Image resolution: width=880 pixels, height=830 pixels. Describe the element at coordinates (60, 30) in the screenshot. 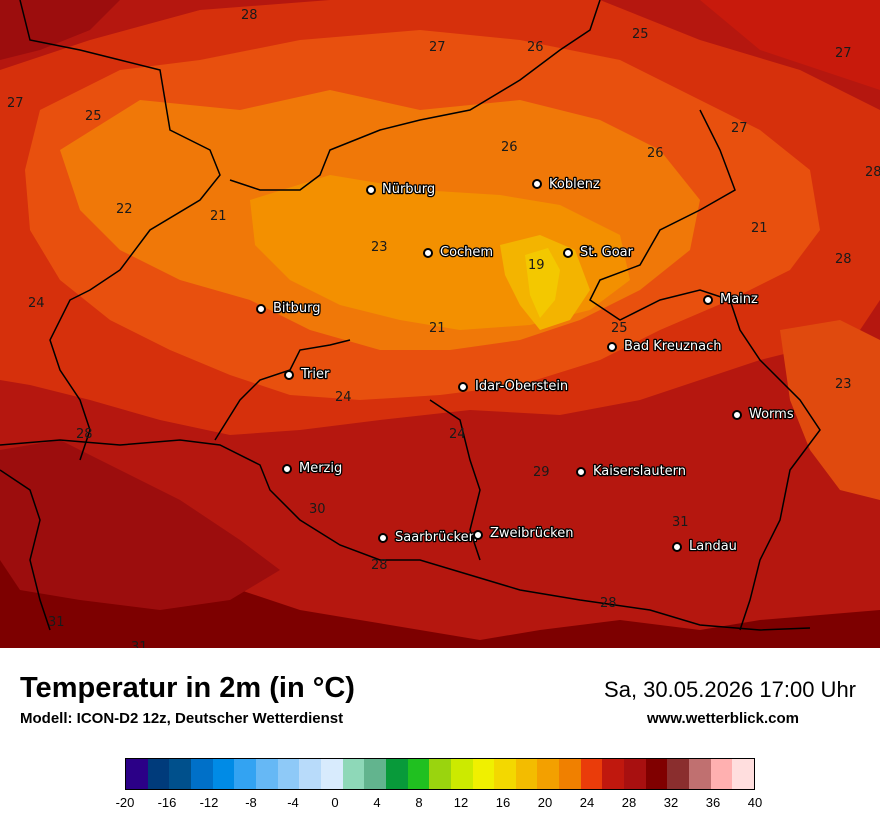

I see `temp-zone-30-northwest` at that location.